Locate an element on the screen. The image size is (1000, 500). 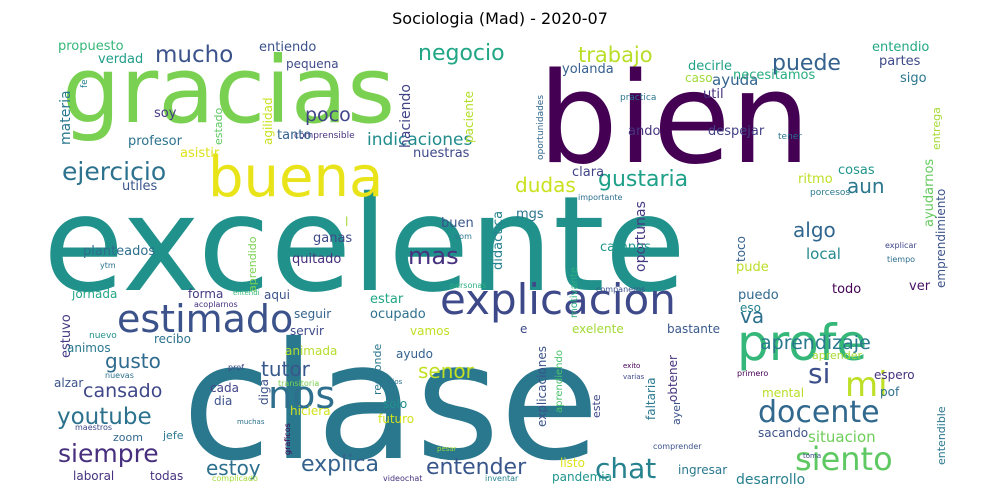
word-aprendiendo: aprendiendo is located at coordinates (559, 381).